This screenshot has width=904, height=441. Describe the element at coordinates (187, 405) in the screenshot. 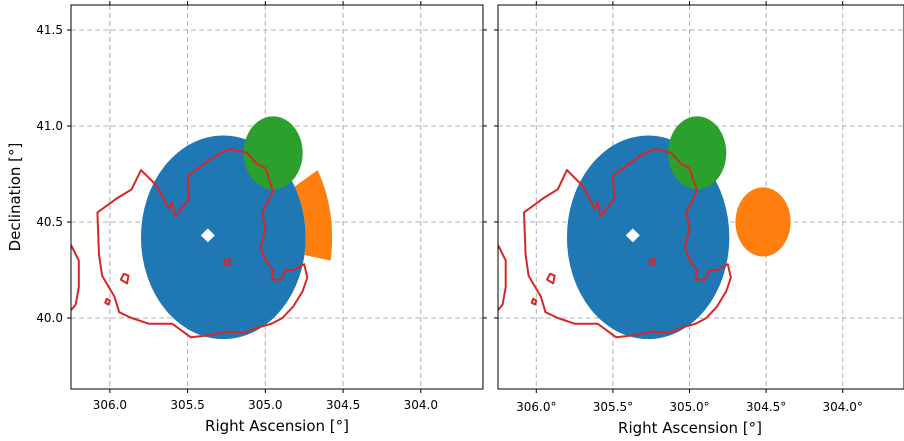

I see `left-xtick-label-1: 305.5` at that location.